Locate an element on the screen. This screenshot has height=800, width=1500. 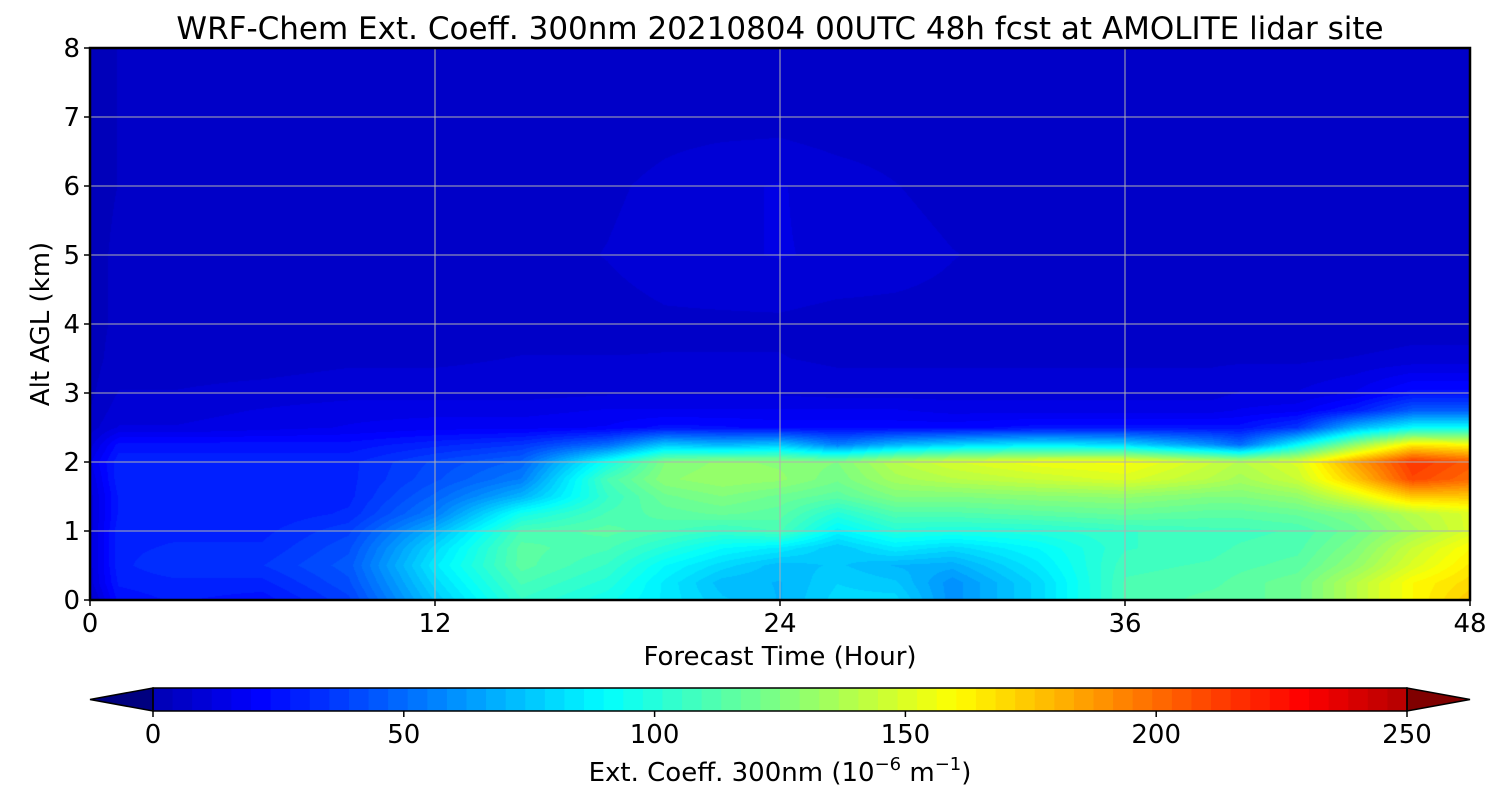
y-tick-label: 8 is located at coordinates (71, 49).